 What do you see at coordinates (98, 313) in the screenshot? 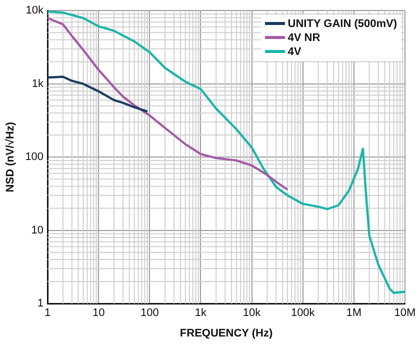
I see `x-tick-label: 10` at bounding box center [98, 313].